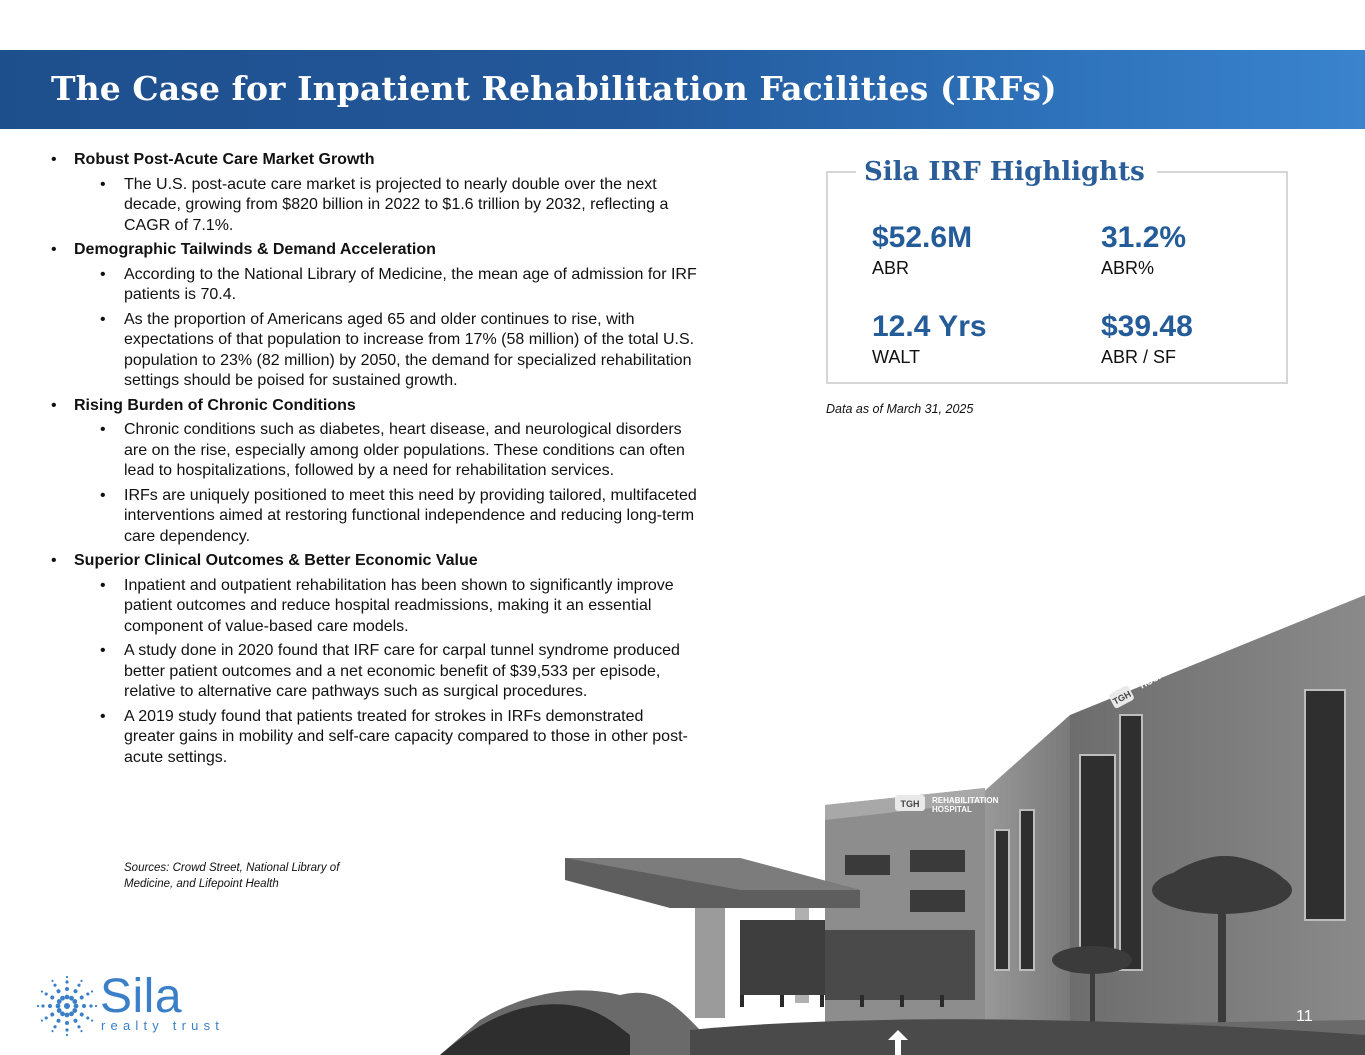 This screenshot has height=1055, width=1365. Describe the element at coordinates (1144, 237) in the screenshot. I see `metric-value: 31.2%` at that location.